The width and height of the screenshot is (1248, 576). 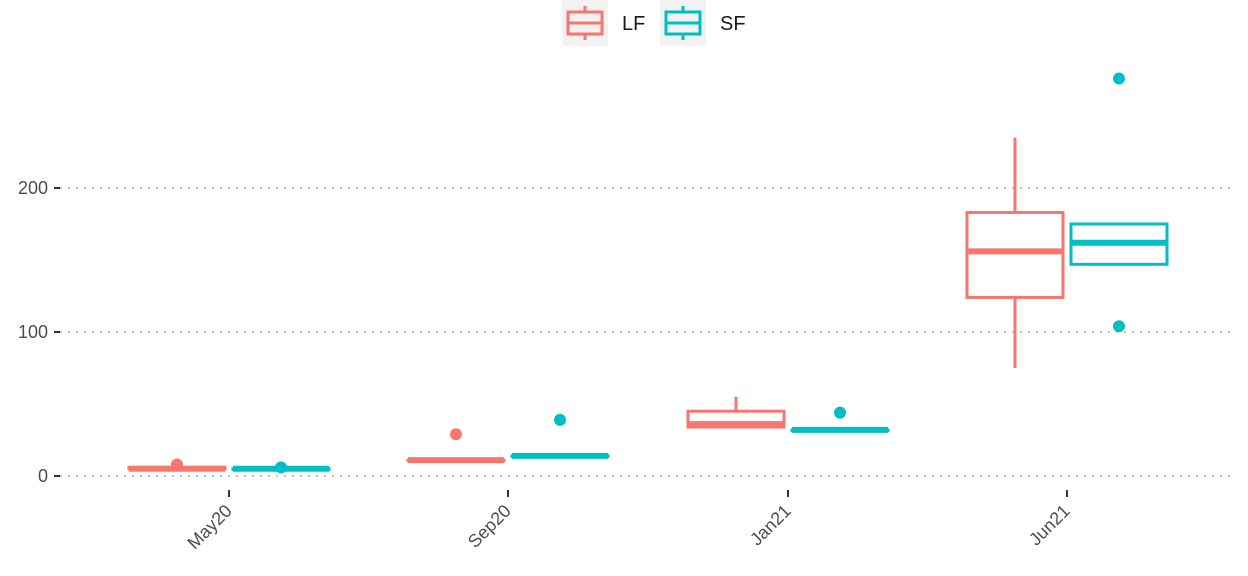 What do you see at coordinates (770, 525) in the screenshot?
I see `x-tick-label: Jan21` at bounding box center [770, 525].